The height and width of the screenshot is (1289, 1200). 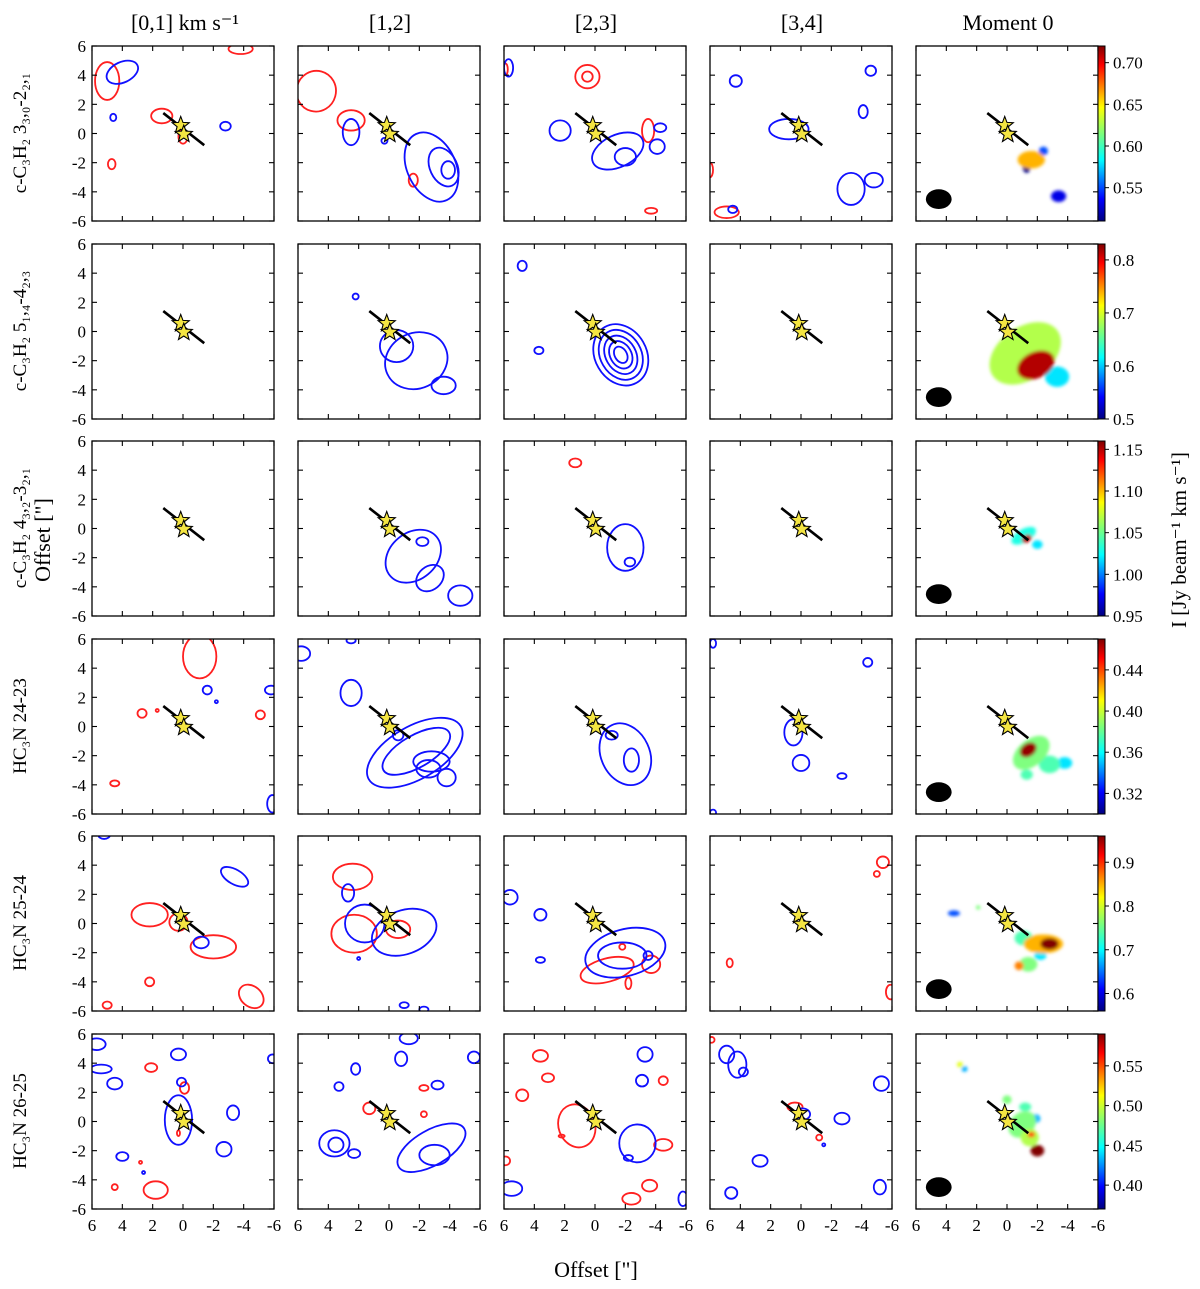 I want to click on colorbar-row-6: 0.55 0.50 0.45 0.40, so click(x=1120, y=1121).